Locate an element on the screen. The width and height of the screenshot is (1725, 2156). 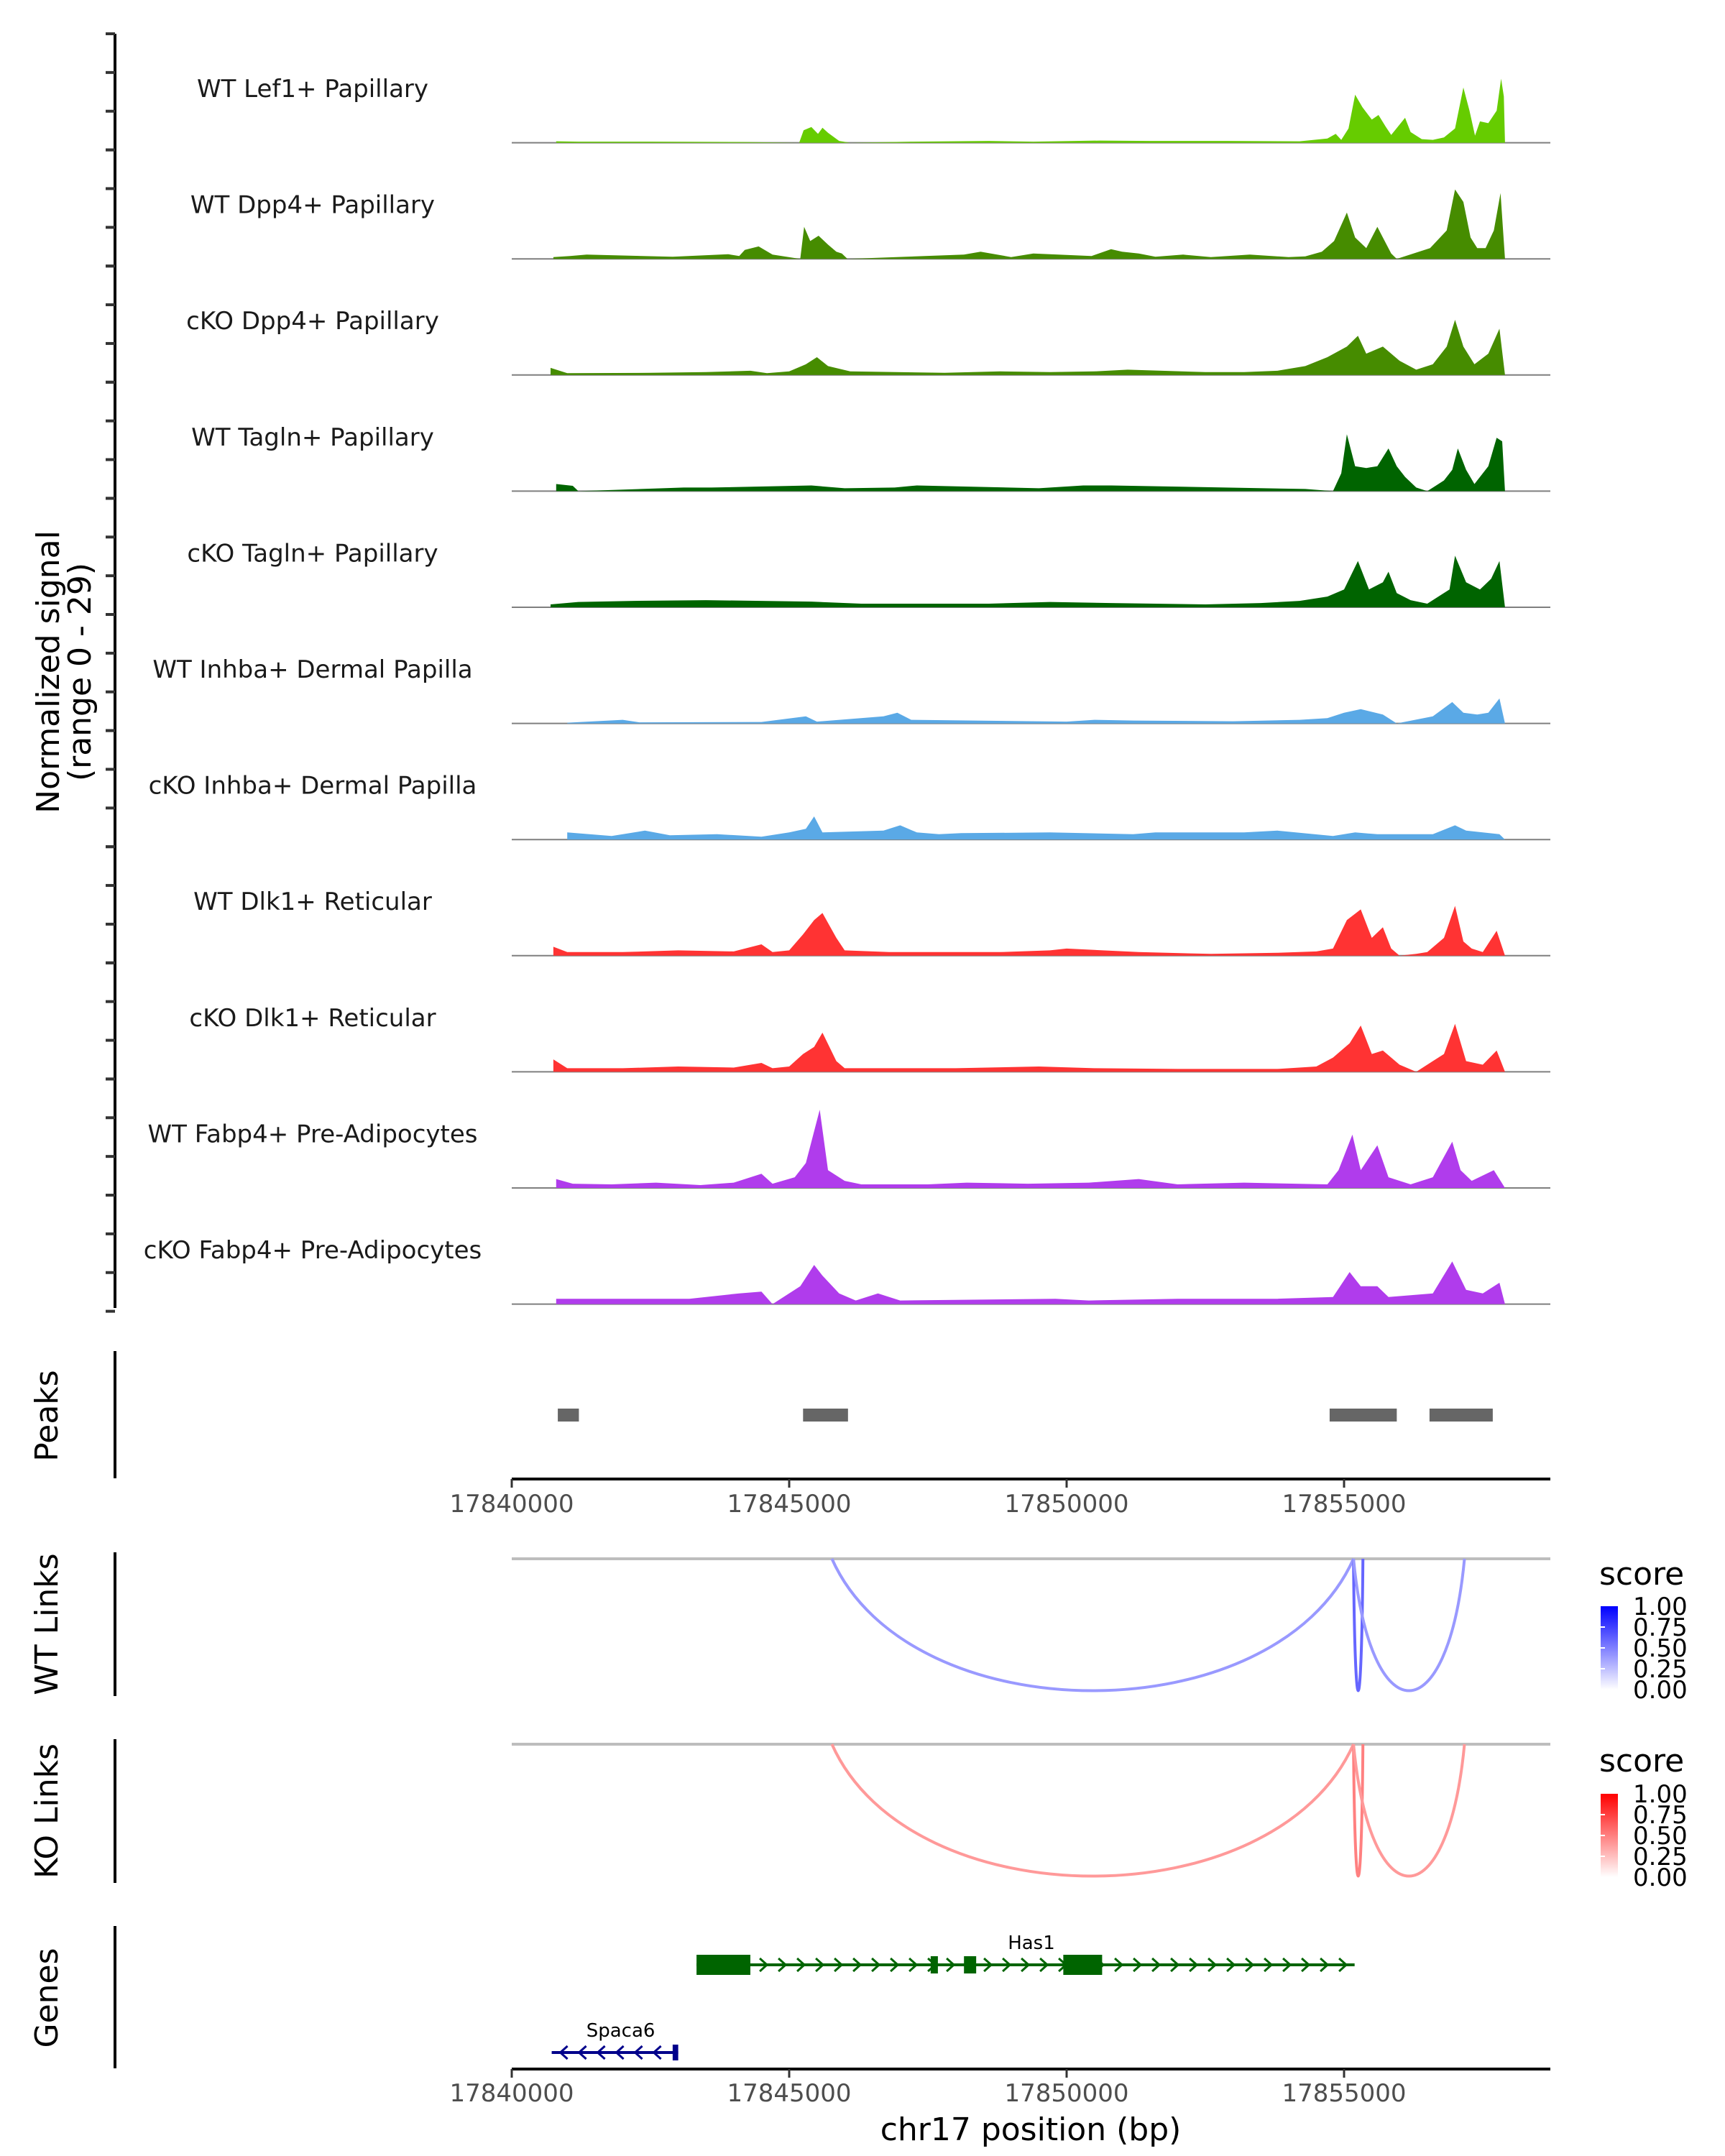
ko-link-arcs is located at coordinates (1031, 1811).